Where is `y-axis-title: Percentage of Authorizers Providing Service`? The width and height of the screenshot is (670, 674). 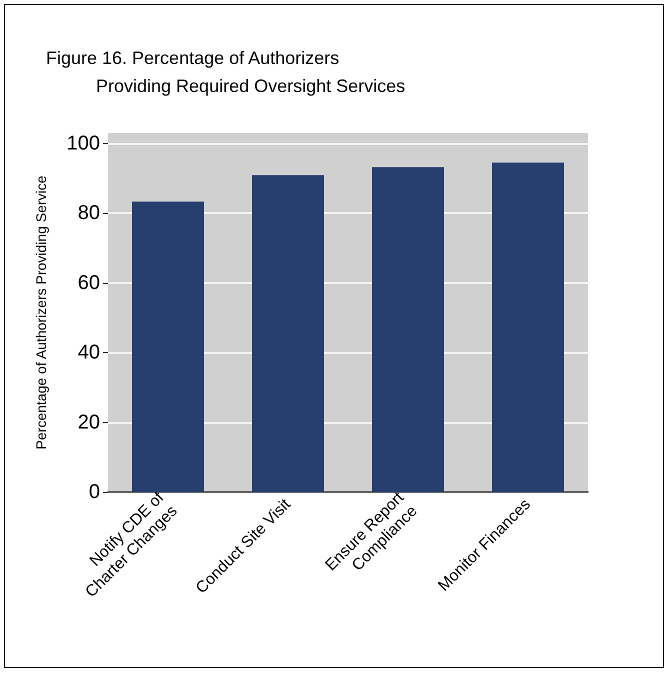
y-axis-title: Percentage of Authorizers Providing Service is located at coordinates (41, 312).